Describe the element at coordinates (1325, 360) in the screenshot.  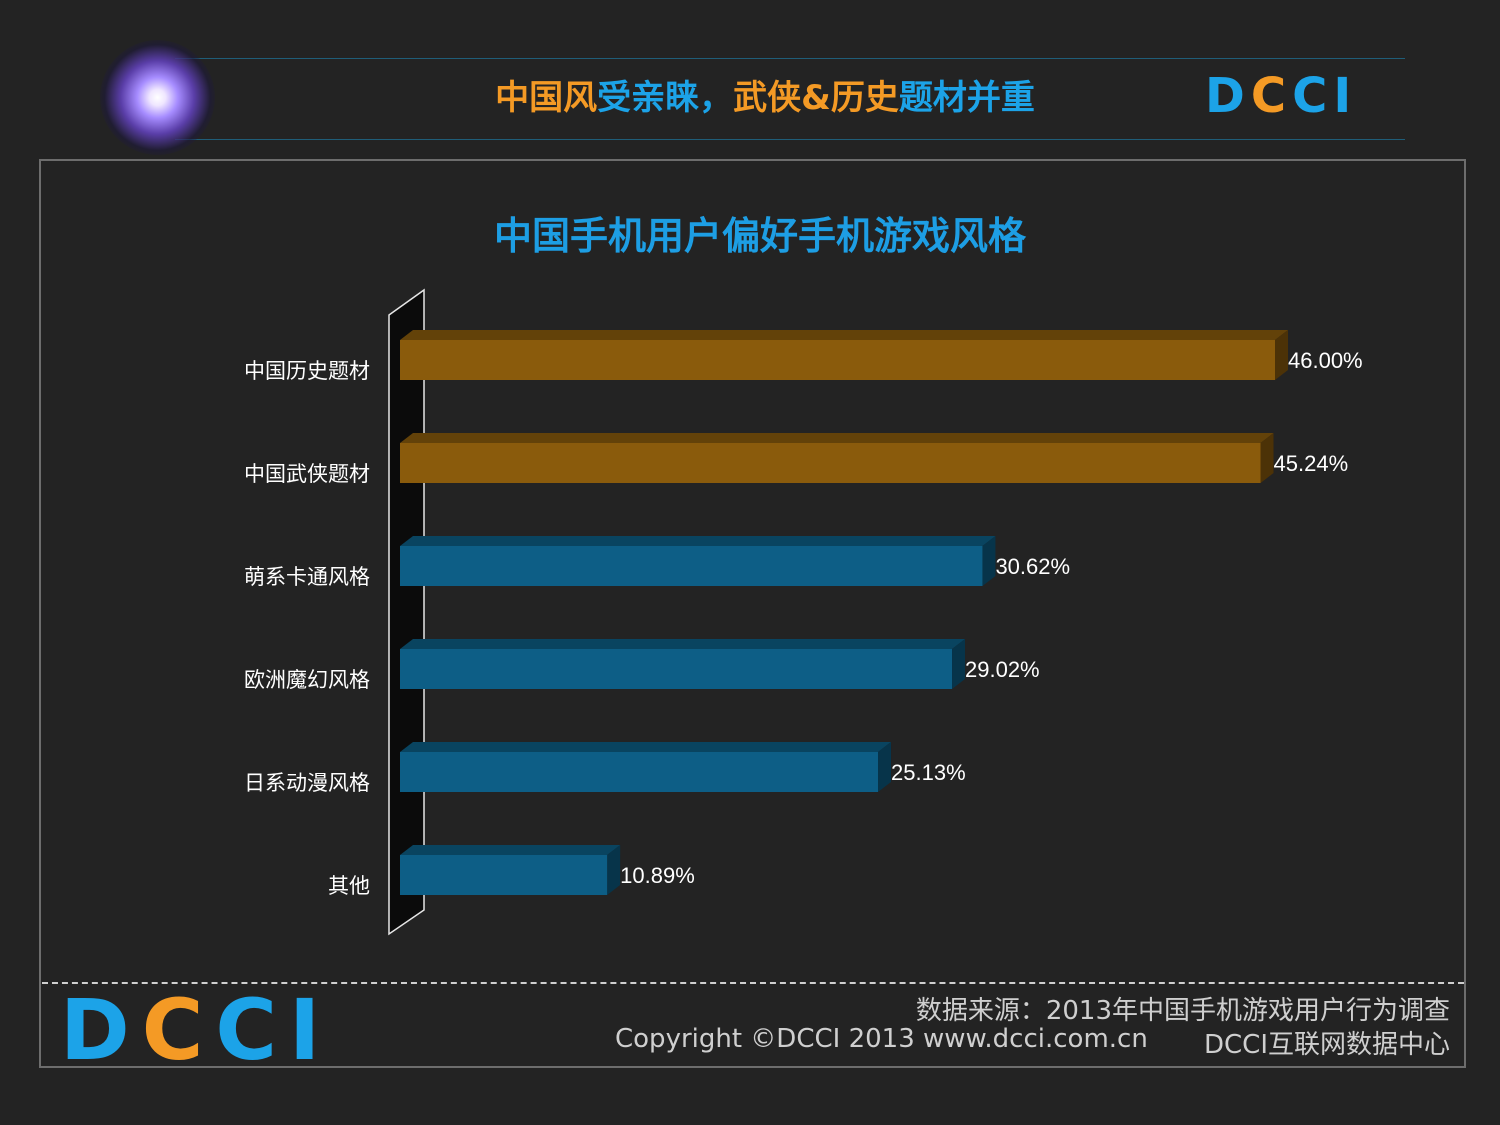
I see `value-label-1: 46.00%` at that location.